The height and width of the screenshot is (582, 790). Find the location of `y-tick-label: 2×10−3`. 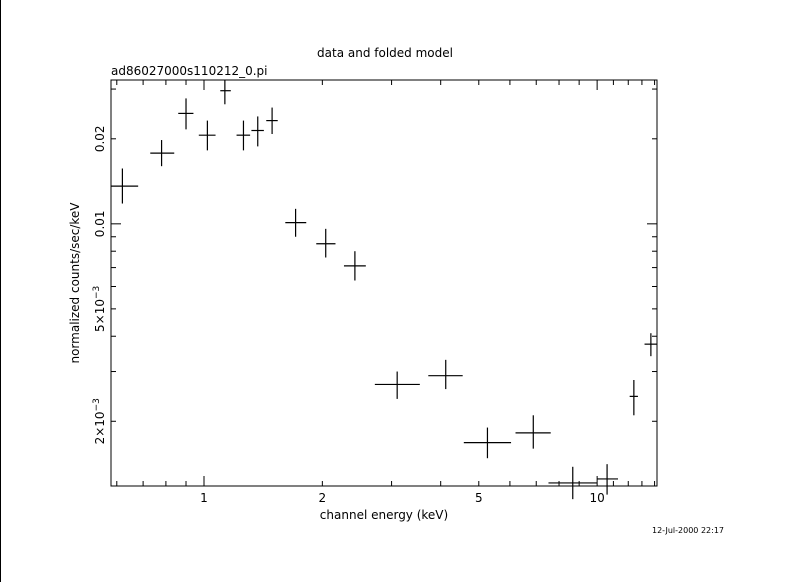

y-tick-label: 2×10−3 is located at coordinates (99, 421).